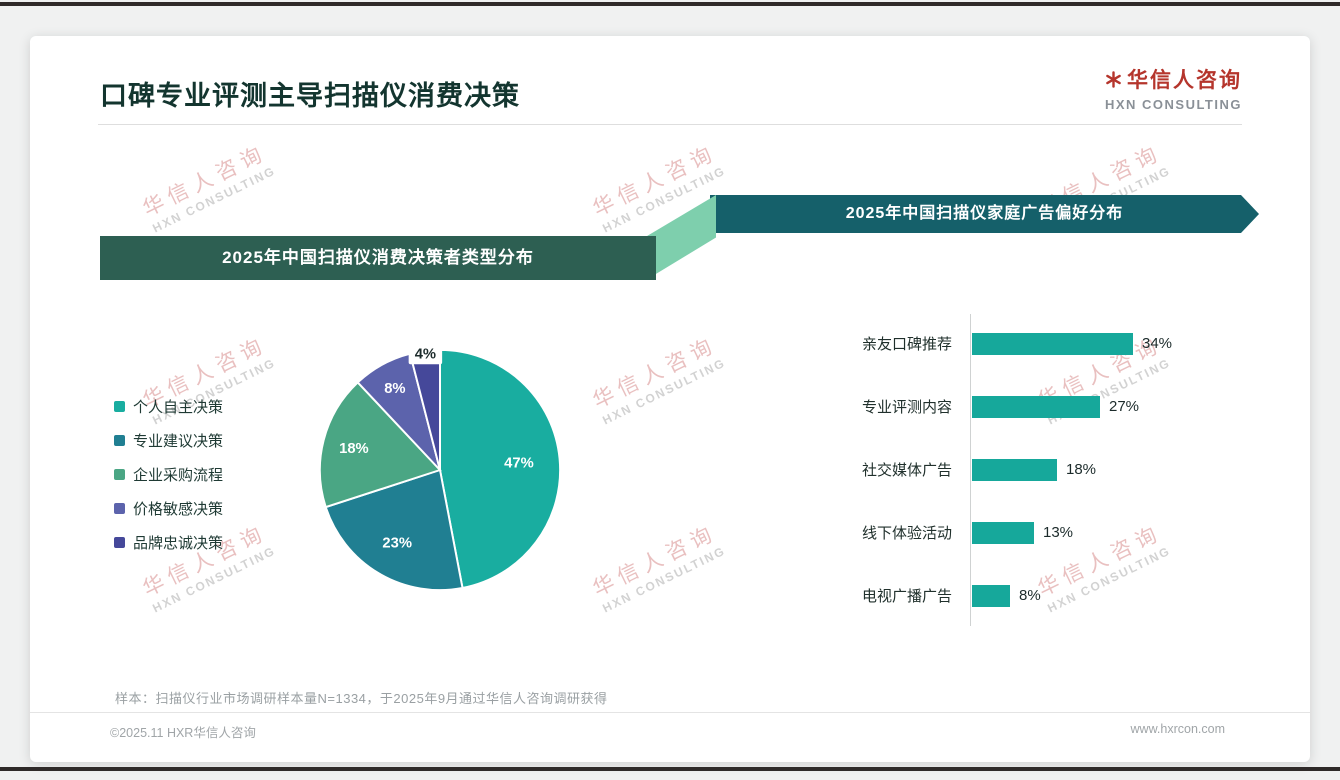 The height and width of the screenshot is (780, 1340). What do you see at coordinates (1081, 469) in the screenshot?
I see `bar-value-label: 18%` at bounding box center [1081, 469].